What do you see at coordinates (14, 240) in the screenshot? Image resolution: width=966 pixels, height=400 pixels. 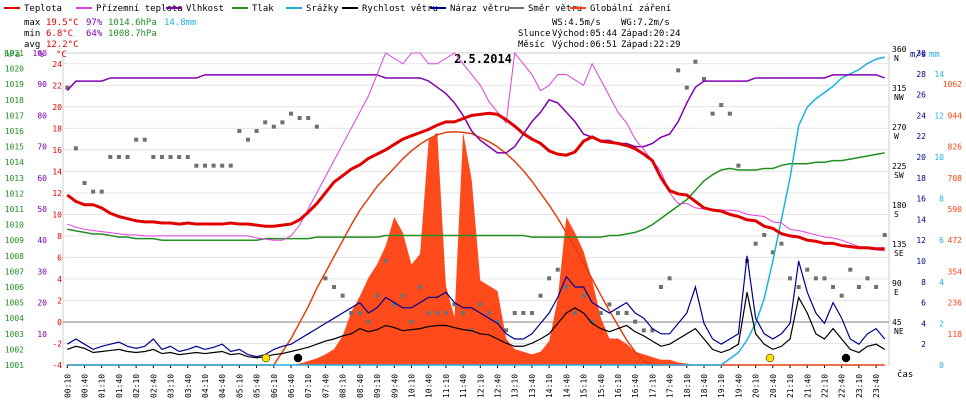 I see `pressure-tick: 1009` at bounding box center [14, 240].